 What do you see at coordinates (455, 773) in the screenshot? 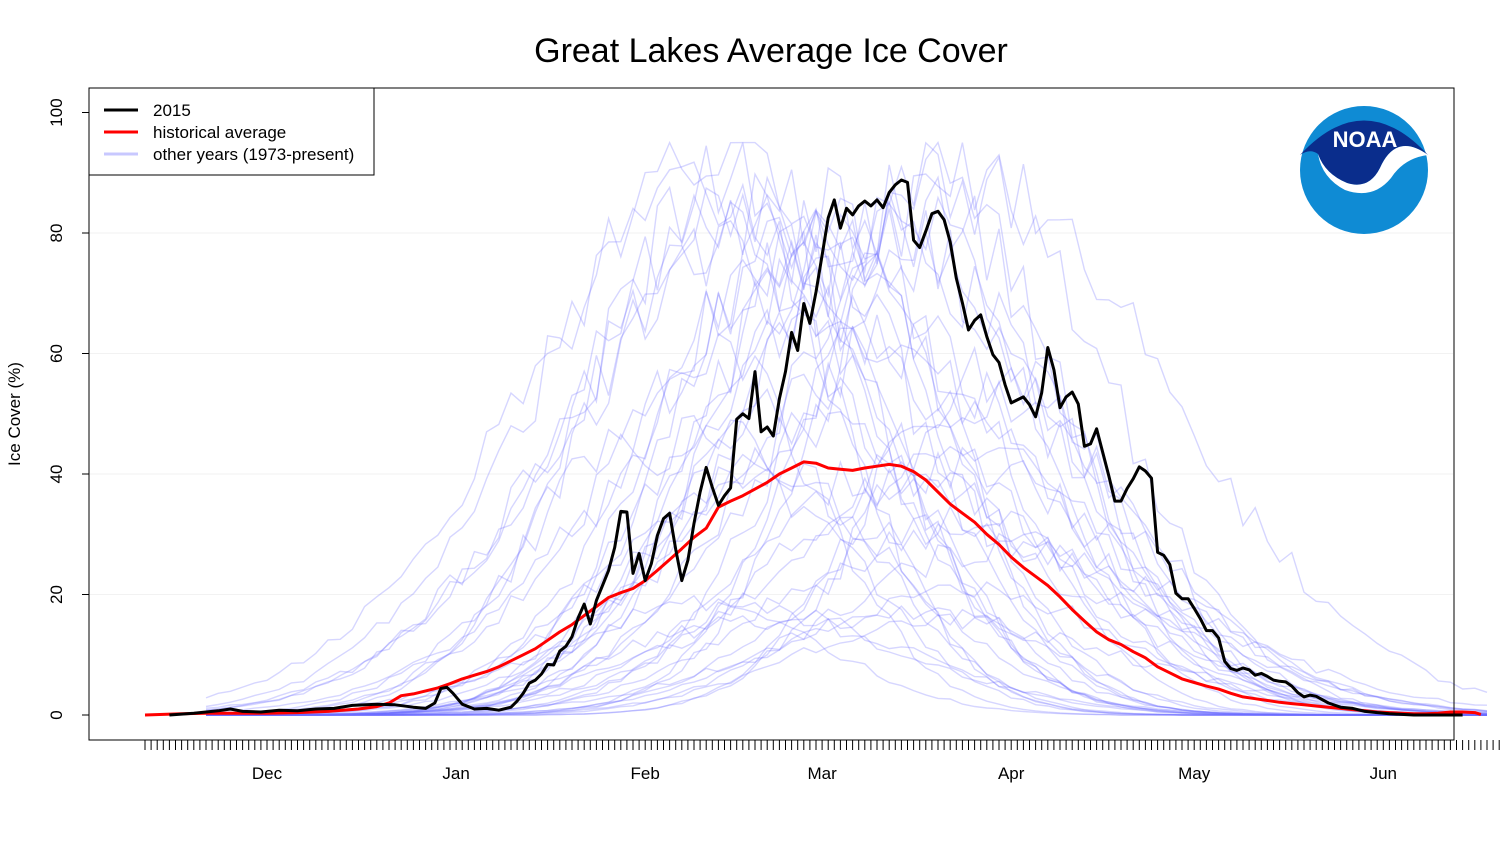
I see `x-tick-label-jan: Jan` at bounding box center [455, 773].